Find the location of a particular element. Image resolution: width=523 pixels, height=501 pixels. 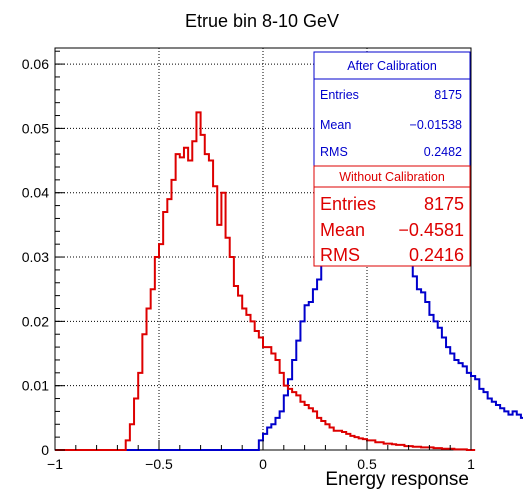

x-tick-label: 1 is located at coordinates (471, 464).